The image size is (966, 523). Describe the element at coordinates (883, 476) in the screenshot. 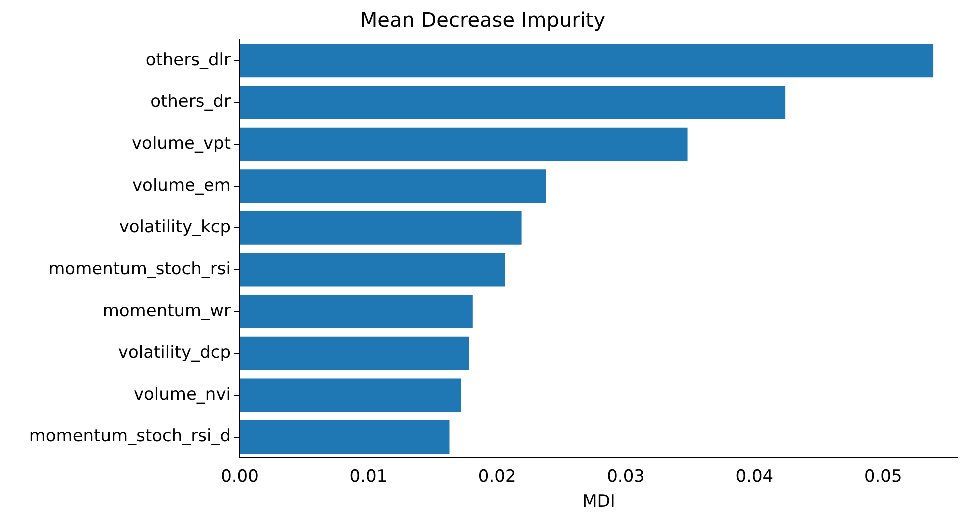

I see `x-tick-label: 0.05` at that location.